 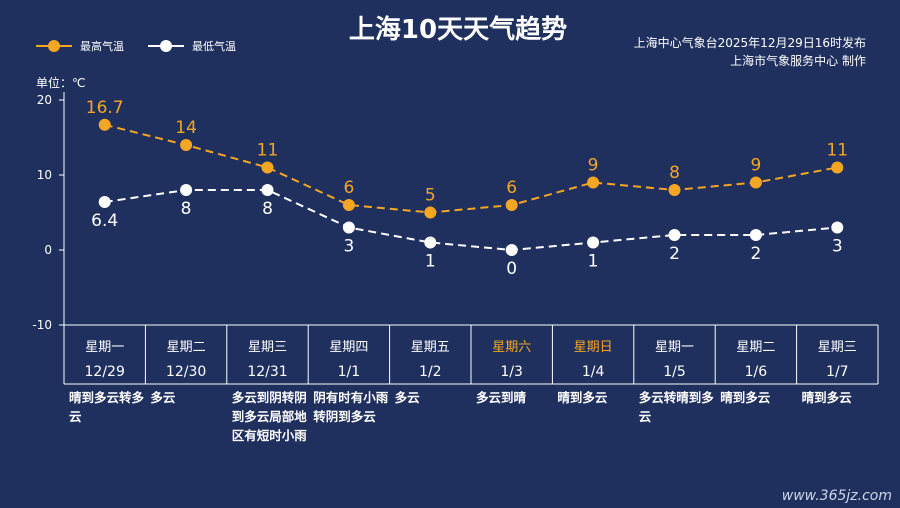 What do you see at coordinates (501, 397) in the screenshot?
I see `weather-description: 多云到晴` at bounding box center [501, 397].